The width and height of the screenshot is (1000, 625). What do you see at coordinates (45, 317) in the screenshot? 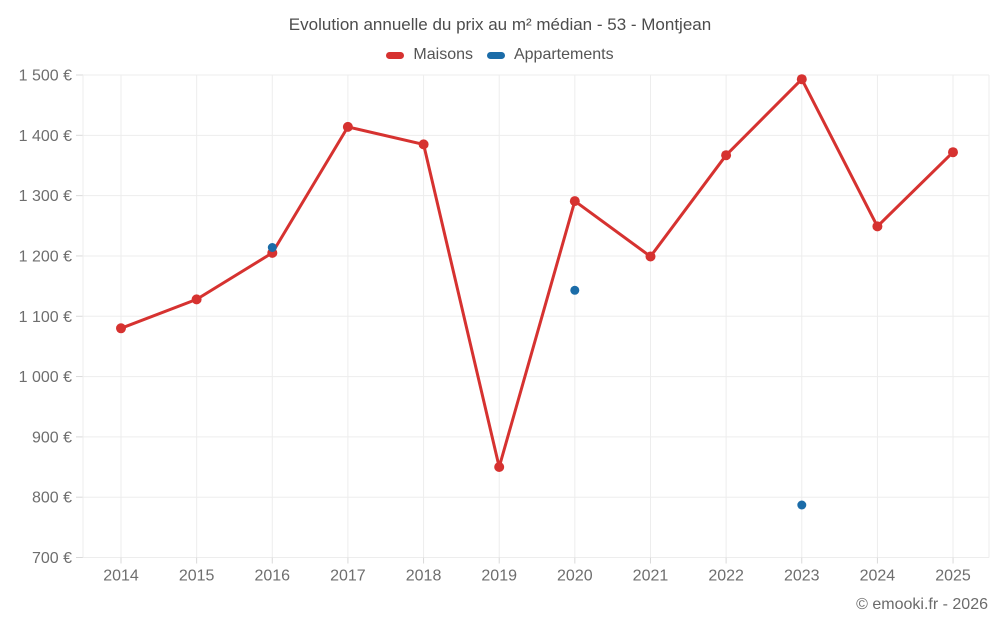
I see `y-tick-label: 1 100 €` at bounding box center [45, 317].